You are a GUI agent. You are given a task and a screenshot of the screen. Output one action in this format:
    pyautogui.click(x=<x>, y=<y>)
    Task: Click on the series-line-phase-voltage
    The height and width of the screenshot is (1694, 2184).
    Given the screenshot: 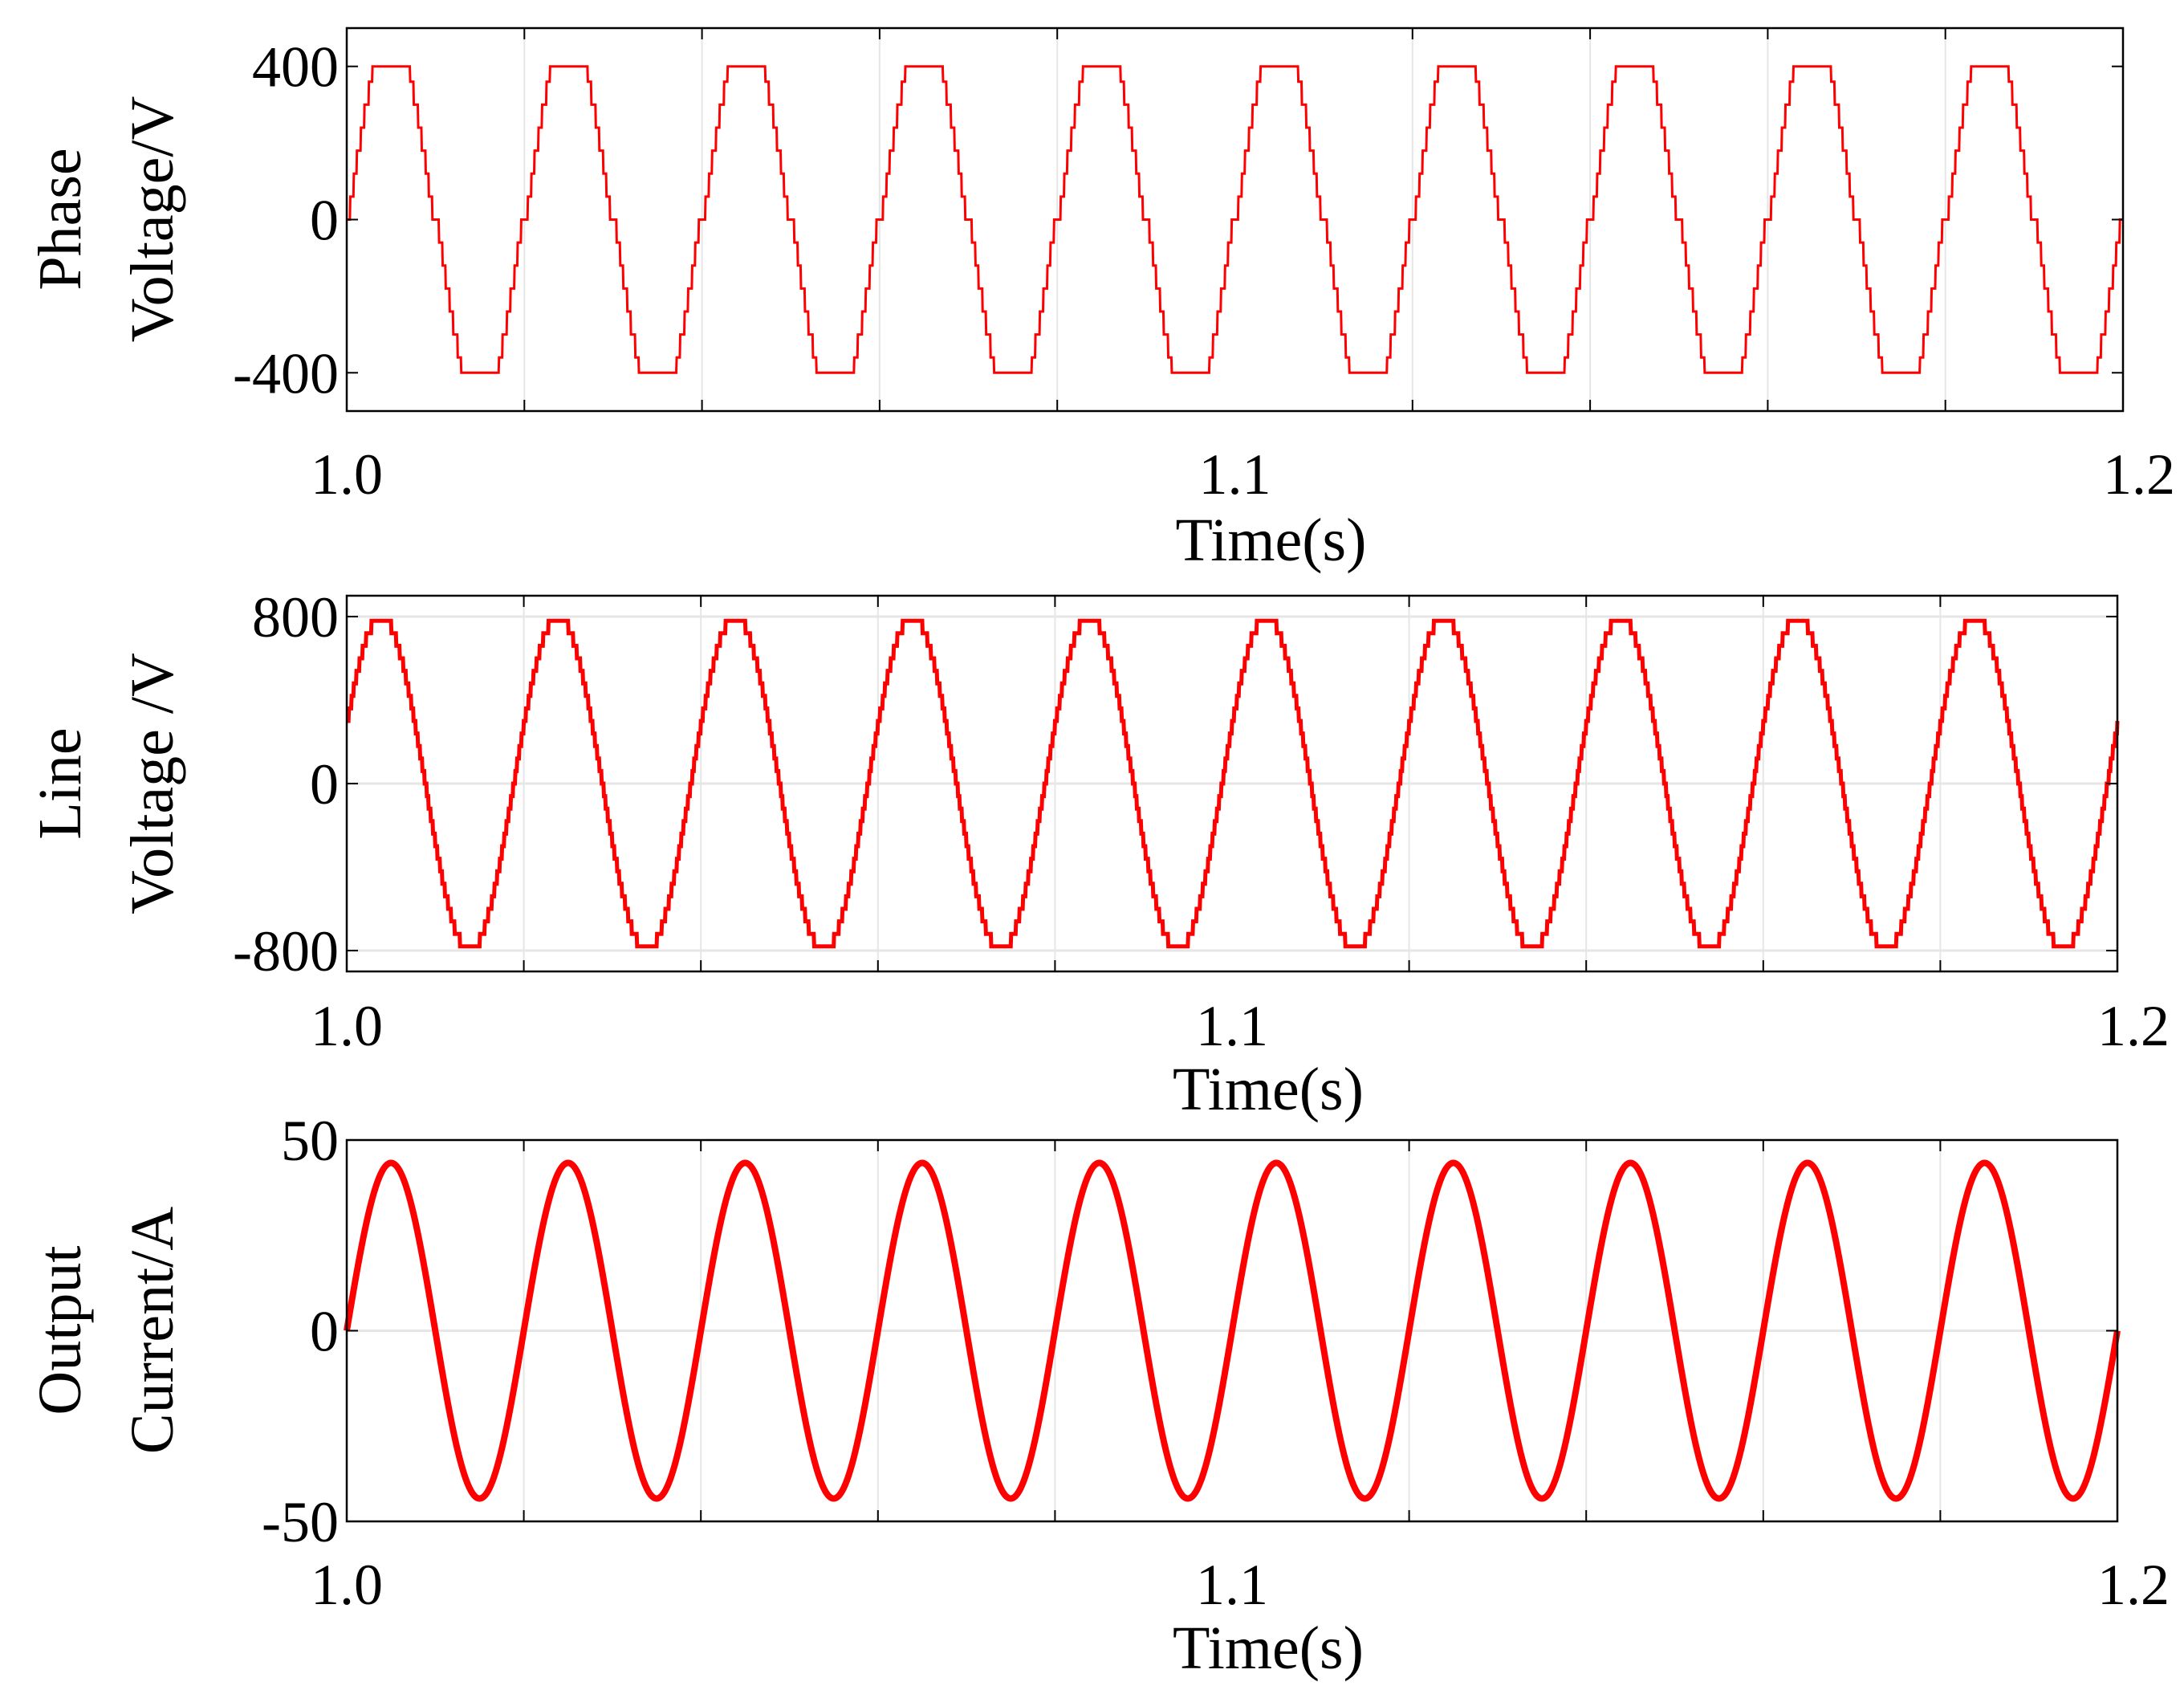 What is the action you would take?
    pyautogui.click(x=1235, y=219)
    